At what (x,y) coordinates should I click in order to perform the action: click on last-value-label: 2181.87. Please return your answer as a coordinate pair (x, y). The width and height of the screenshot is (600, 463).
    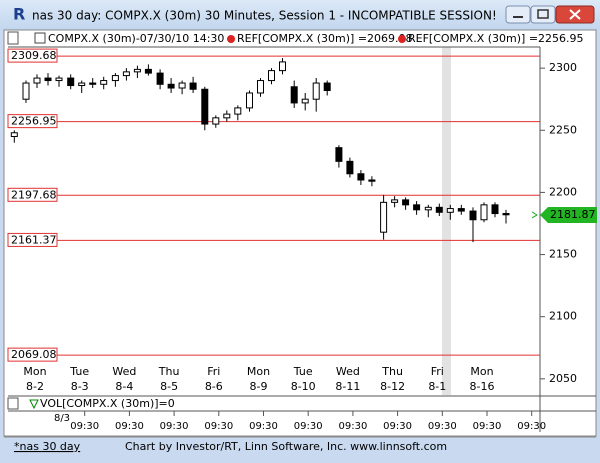
    Looking at the image, I should click on (573, 214).